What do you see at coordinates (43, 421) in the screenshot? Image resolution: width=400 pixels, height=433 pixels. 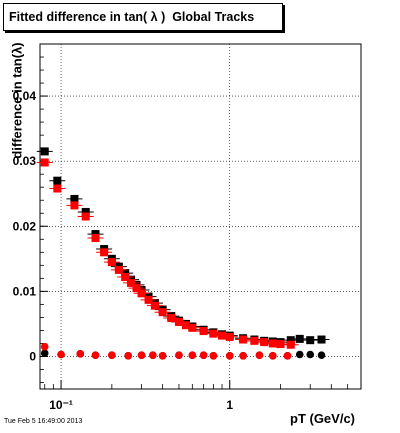 I see `timestamp-footer: Tue Feb 5 16:49:00 2013` at bounding box center [43, 421].